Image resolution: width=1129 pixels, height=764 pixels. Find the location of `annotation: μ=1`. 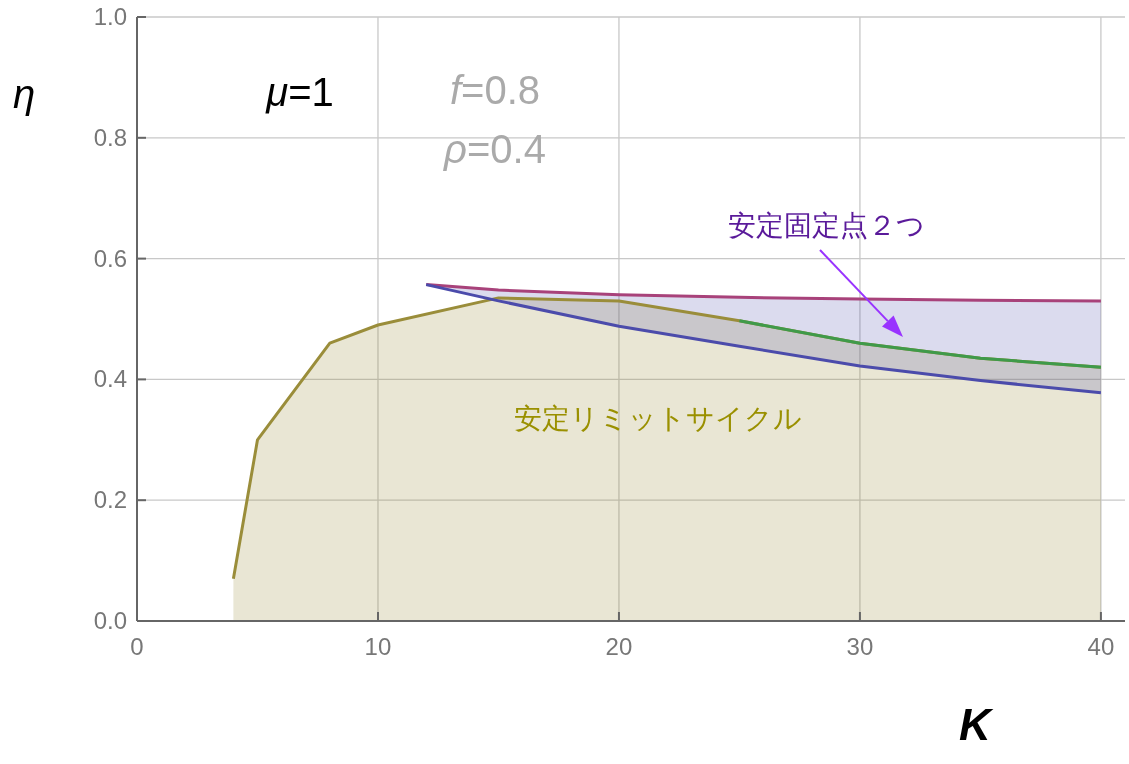

annotation: μ=1 is located at coordinates (299, 92).